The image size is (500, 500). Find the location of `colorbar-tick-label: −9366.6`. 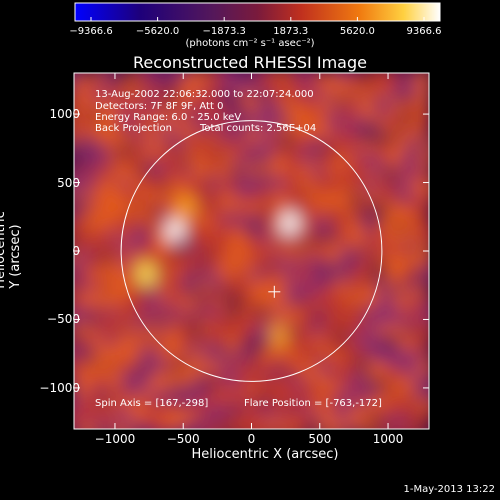

colorbar-tick-label: −9366.6 is located at coordinates (91, 31).